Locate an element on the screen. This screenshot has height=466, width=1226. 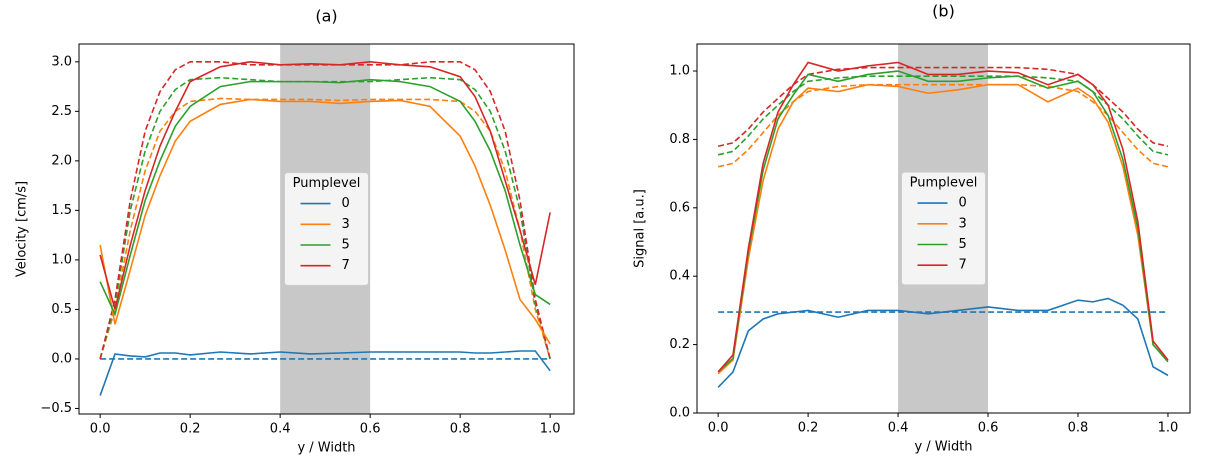
y-tick-label: 0.2 is located at coordinates (679, 344).